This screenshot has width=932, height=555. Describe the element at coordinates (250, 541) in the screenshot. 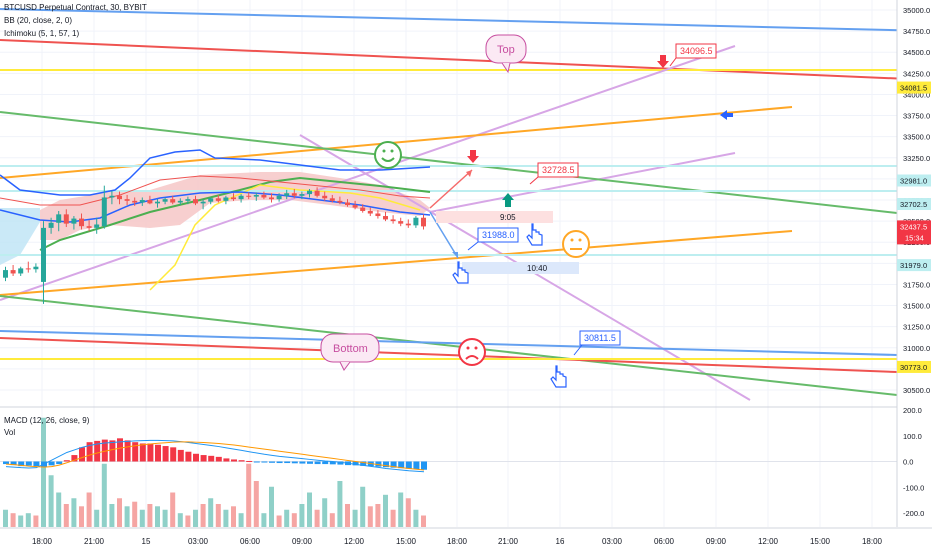

I see `time-tick-label: 06:00` at that location.